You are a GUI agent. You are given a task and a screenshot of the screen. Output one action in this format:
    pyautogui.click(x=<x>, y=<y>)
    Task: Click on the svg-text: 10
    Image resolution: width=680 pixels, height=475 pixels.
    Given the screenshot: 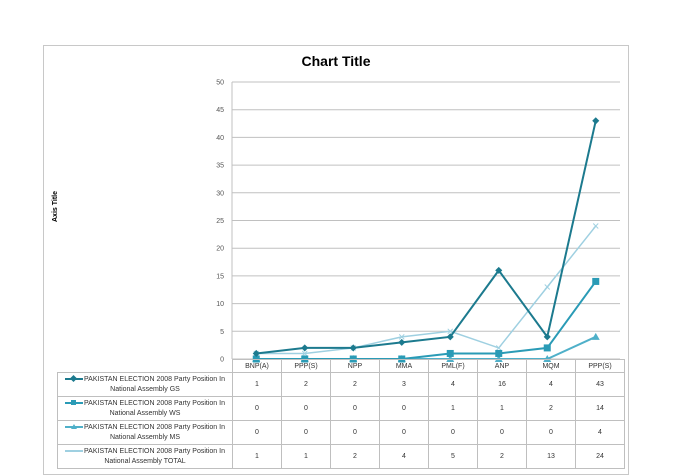 What is the action you would take?
    pyautogui.click(x=220, y=304)
    